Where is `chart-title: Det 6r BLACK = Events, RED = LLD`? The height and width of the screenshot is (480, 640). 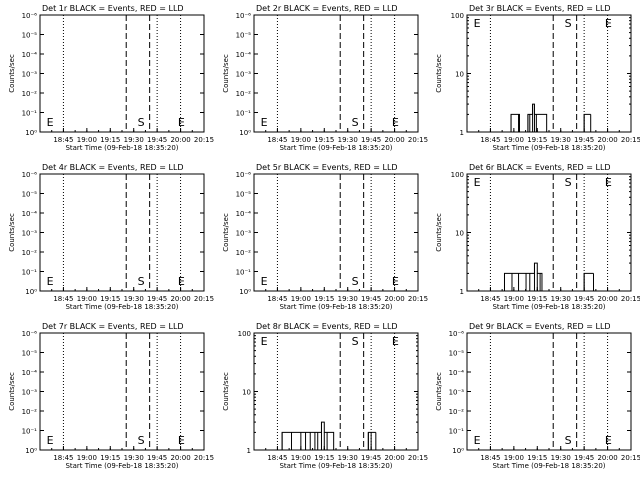
chart-title: Det 6r BLACK = Events, RED = LLD is located at coordinates (540, 167).